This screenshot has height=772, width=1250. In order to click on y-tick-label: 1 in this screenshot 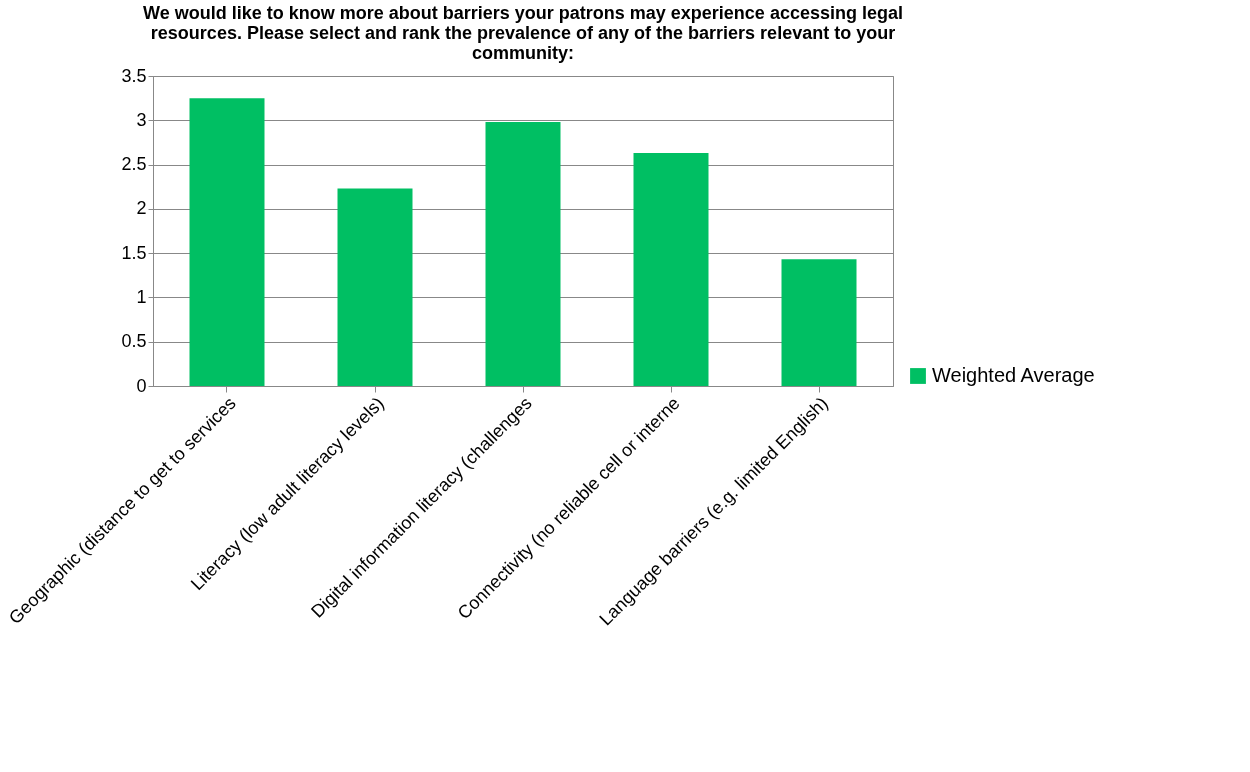, I will do `click(141, 296)`.